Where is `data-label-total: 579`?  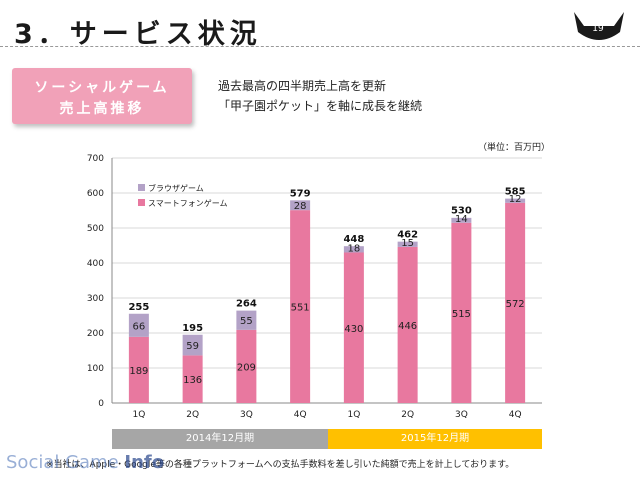
data-label-total: 579 is located at coordinates (300, 193).